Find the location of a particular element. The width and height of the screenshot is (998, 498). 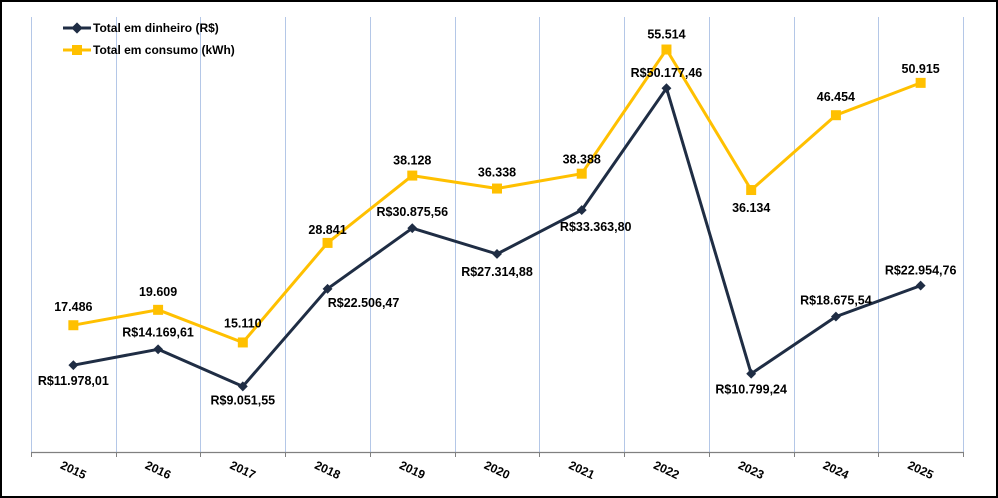

legend-marker-consumo is located at coordinates (77, 50).